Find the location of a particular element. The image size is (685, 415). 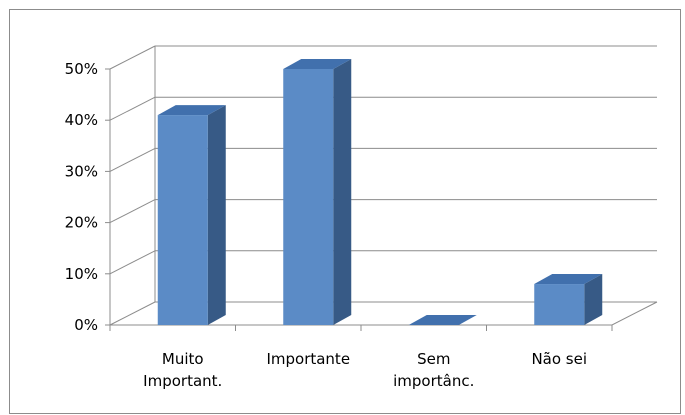

y-tick-label: 30% is located at coordinates (81, 171).